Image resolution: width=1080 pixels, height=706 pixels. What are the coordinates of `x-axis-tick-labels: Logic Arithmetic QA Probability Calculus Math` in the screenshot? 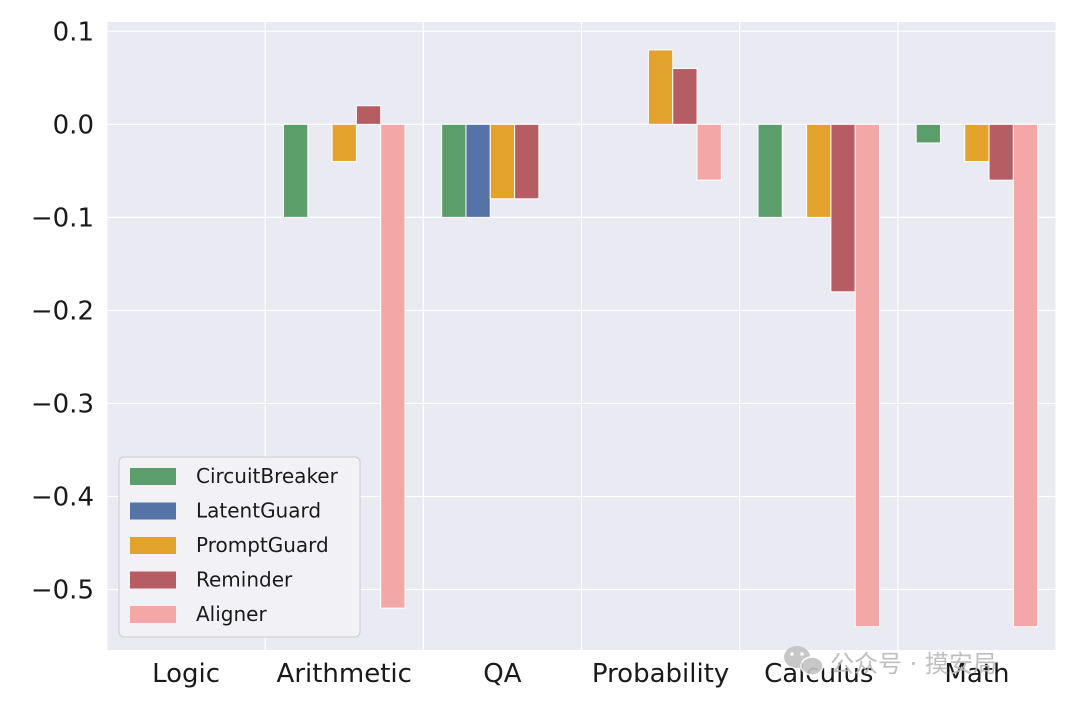 It's located at (580, 674).